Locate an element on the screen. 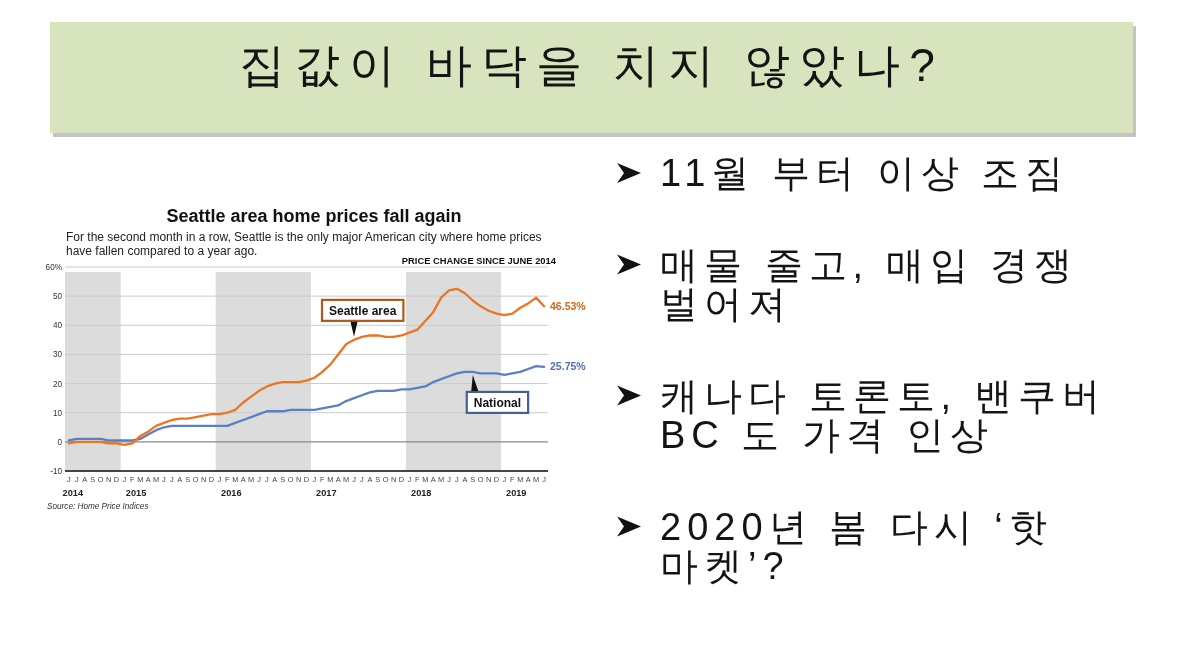 The width and height of the screenshot is (1183, 664). text: 캐나다 토론토, 밴쿠버 BC 도 가격 인상 is located at coordinates (891, 415).